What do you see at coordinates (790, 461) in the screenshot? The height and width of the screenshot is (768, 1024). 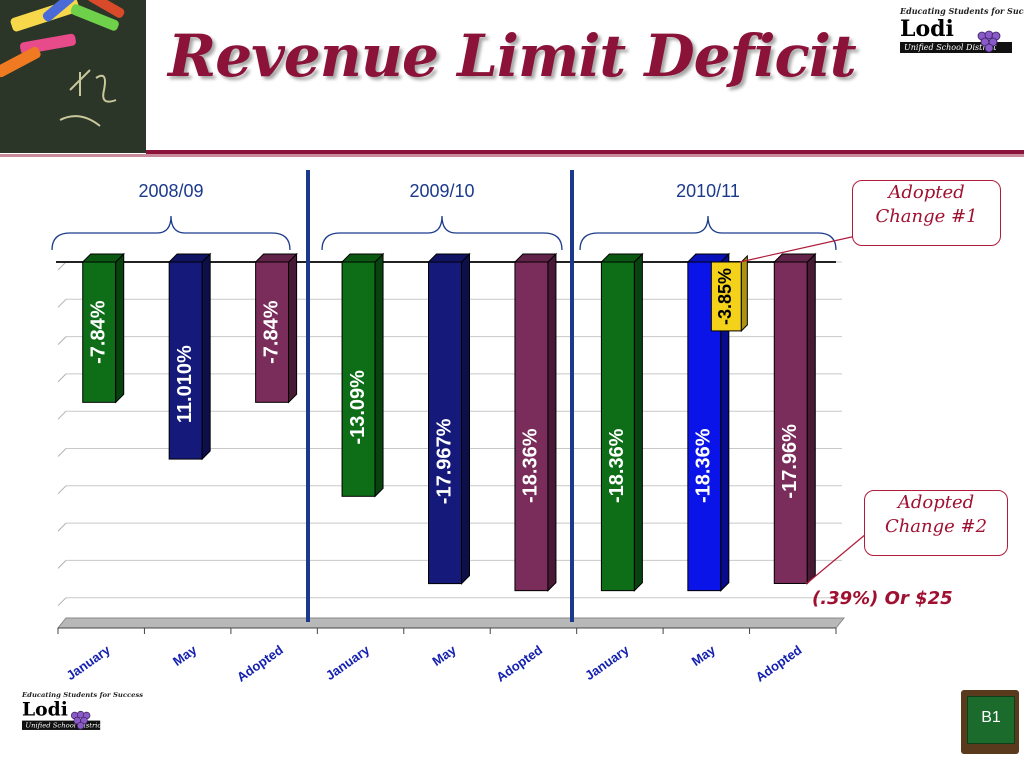 I see `bar-value-label: -17.96%` at bounding box center [790, 461].